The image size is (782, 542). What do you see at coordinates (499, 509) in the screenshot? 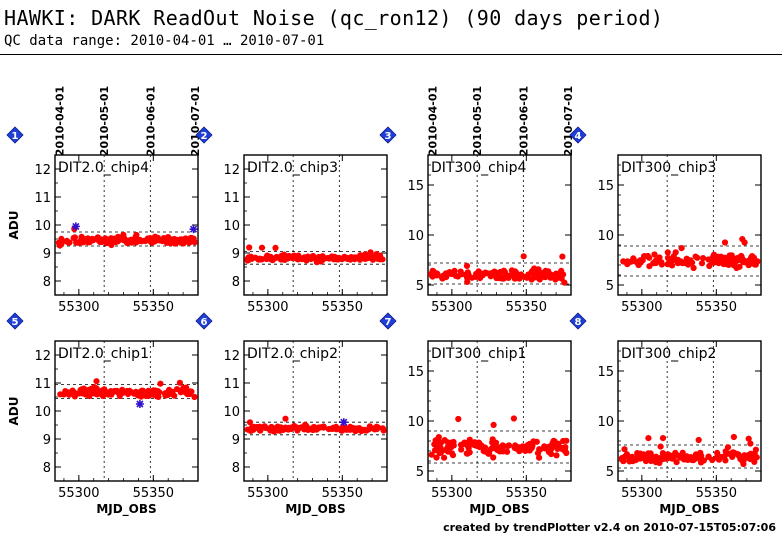
I see `x-axis-label: MJD_OBS` at bounding box center [499, 509].